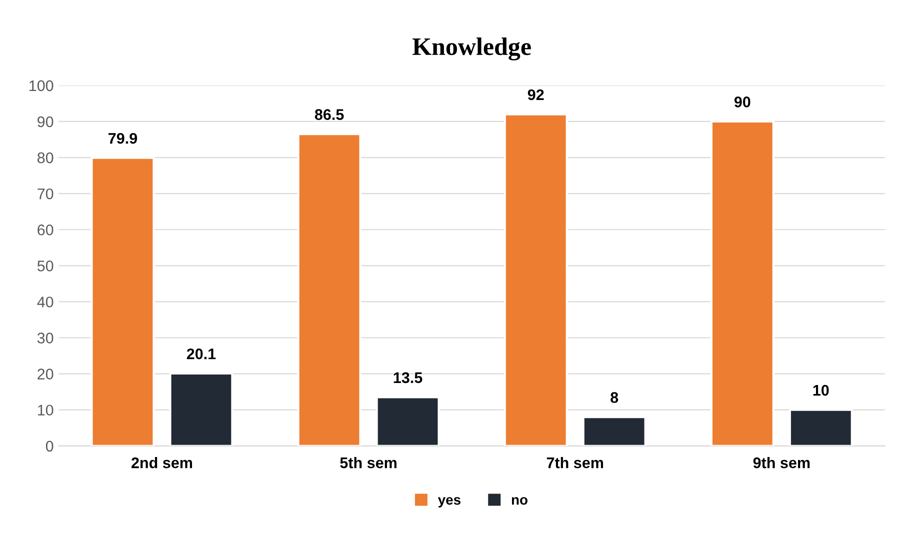 The height and width of the screenshot is (534, 903). What do you see at coordinates (368, 462) in the screenshot?
I see `x-tick-label: 5th sem` at bounding box center [368, 462].